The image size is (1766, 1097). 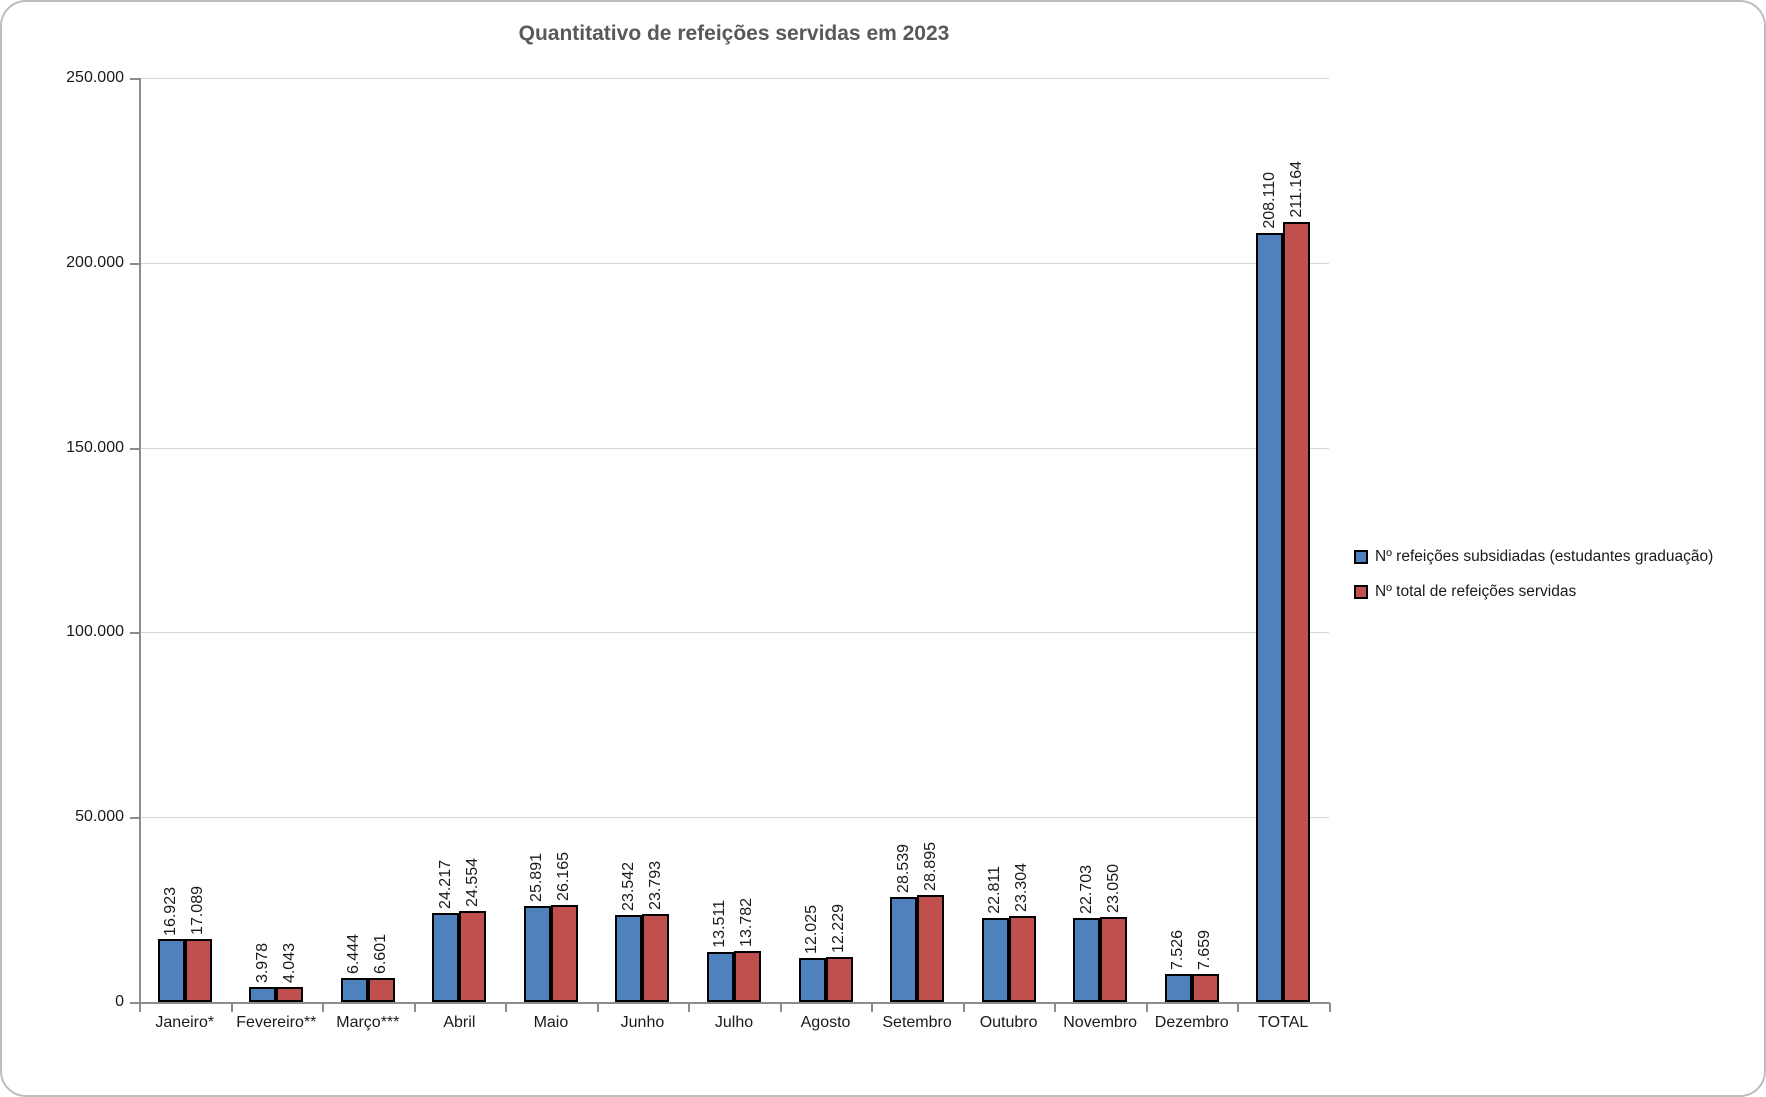 I want to click on bar-group-dezembro: 7.526 7.659, so click(x=1192, y=540).